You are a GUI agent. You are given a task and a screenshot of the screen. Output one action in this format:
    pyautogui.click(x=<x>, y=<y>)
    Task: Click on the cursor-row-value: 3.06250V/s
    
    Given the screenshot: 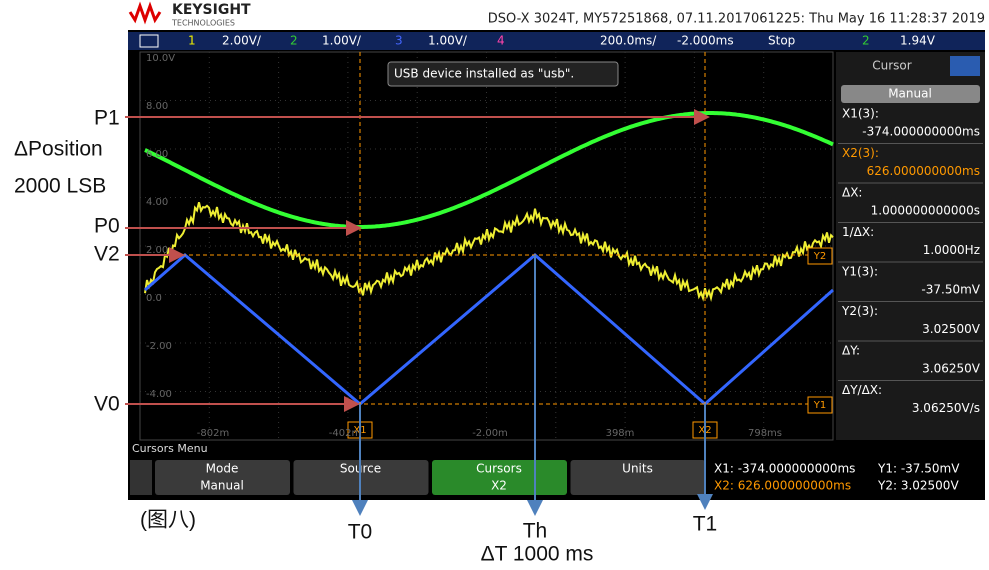 What is the action you would take?
    pyautogui.click(x=946, y=408)
    